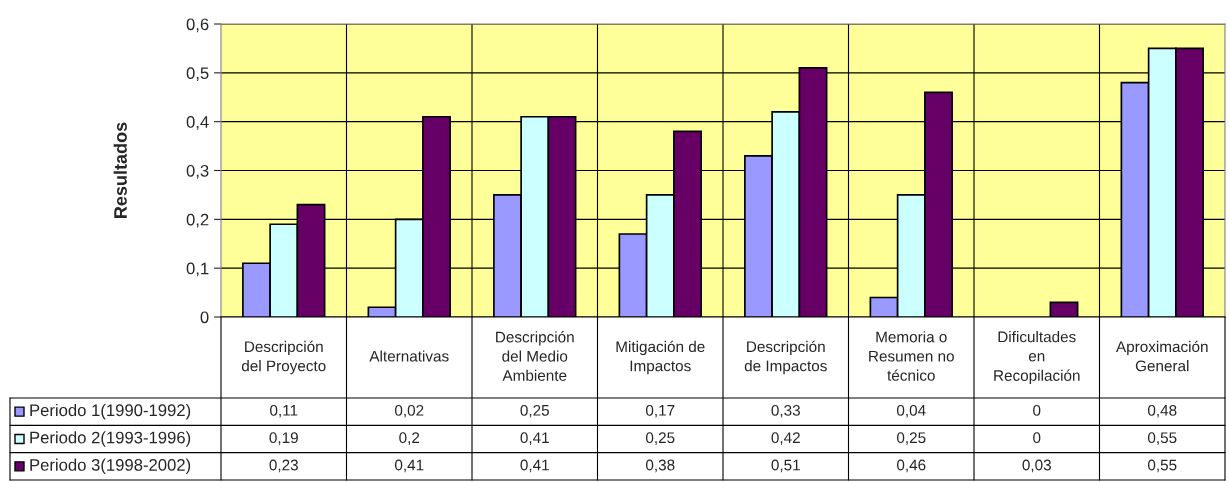 The height and width of the screenshot is (482, 1229). What do you see at coordinates (283, 438) in the screenshot?
I see `data-label: 0,19` at bounding box center [283, 438].